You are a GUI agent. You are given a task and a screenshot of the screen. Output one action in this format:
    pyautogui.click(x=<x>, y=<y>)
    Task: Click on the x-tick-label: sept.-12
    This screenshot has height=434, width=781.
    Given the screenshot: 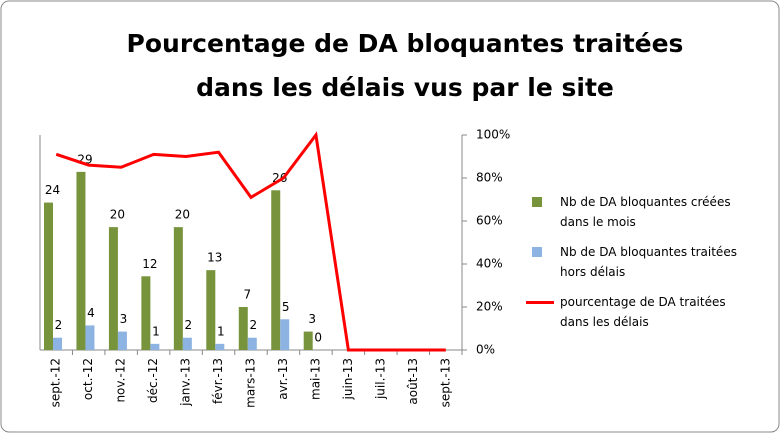 What is the action you would take?
    pyautogui.click(x=56, y=382)
    